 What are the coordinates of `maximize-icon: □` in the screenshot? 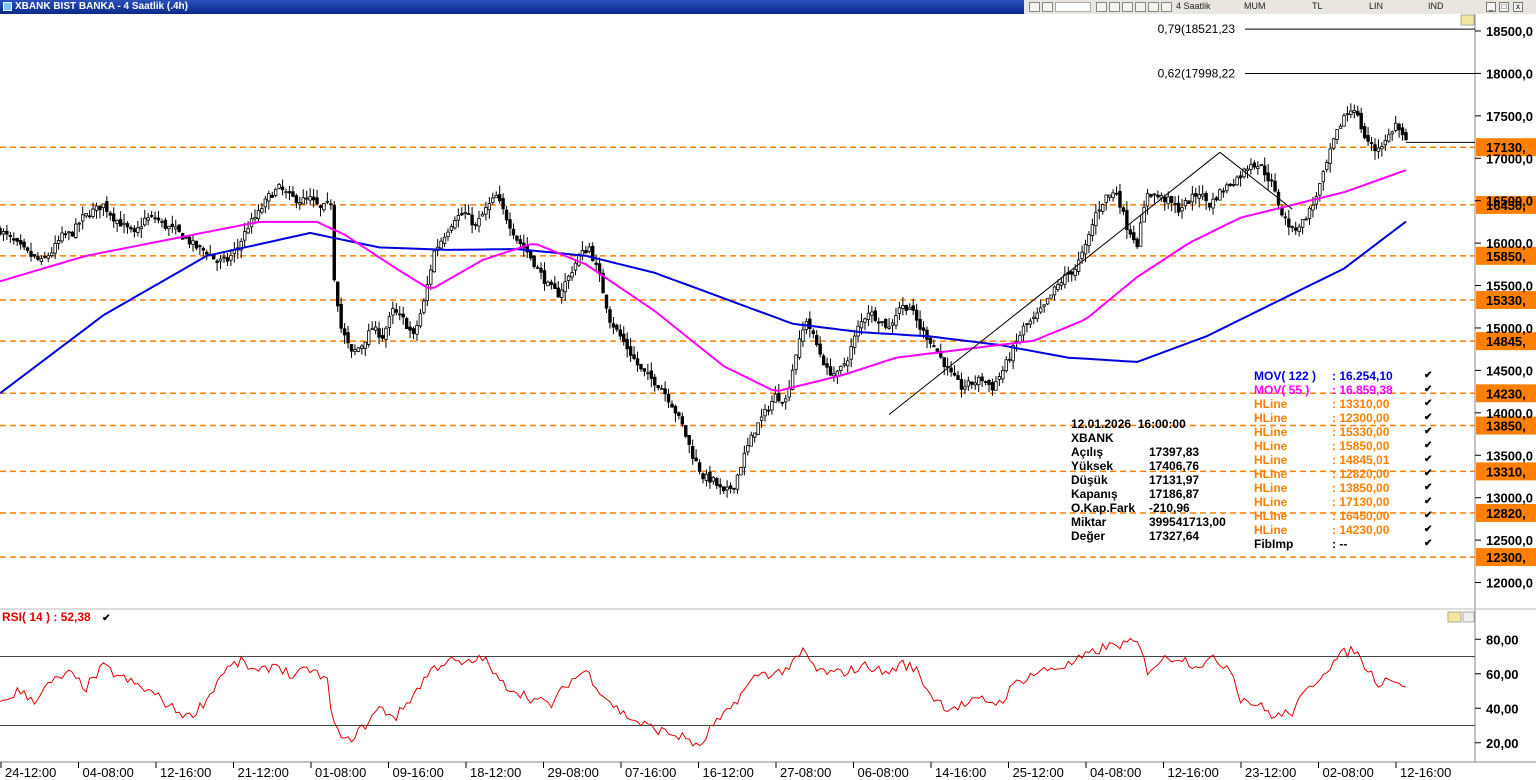 It's located at (1504, 7).